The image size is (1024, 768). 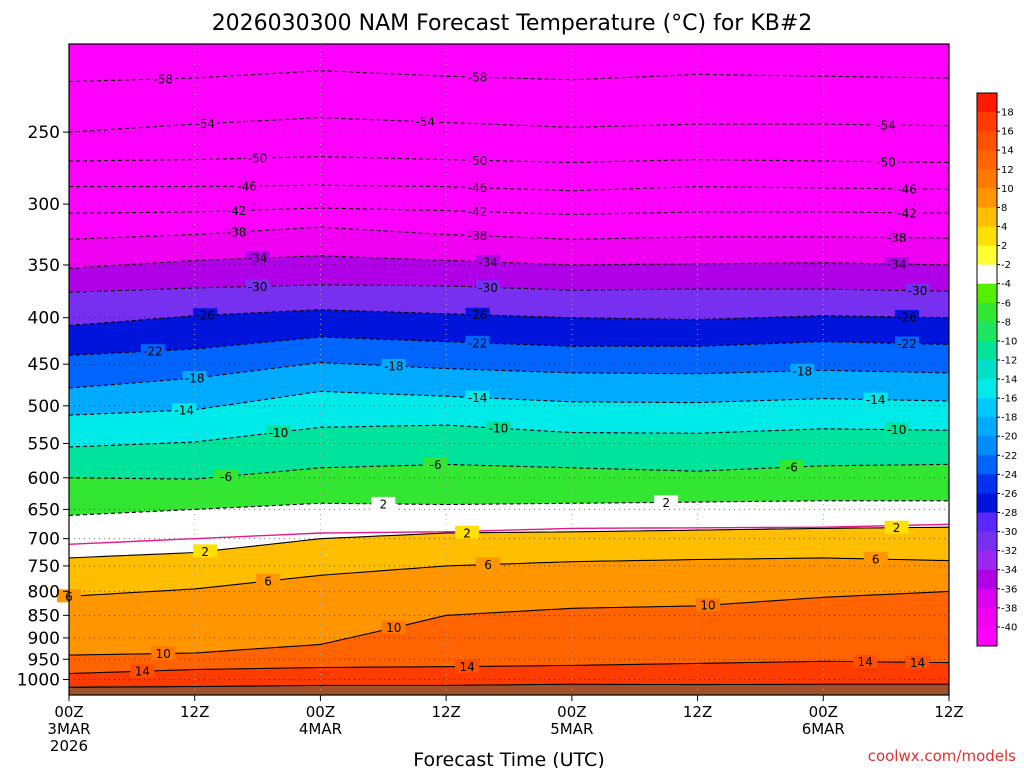 I want to click on x-tick-label: 3MAR, so click(x=68, y=729).